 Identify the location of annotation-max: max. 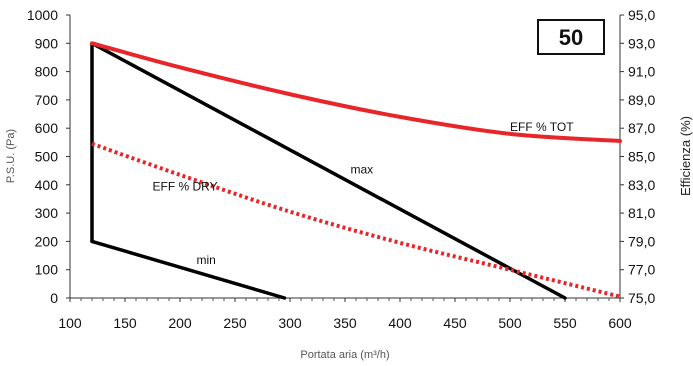
(362, 169).